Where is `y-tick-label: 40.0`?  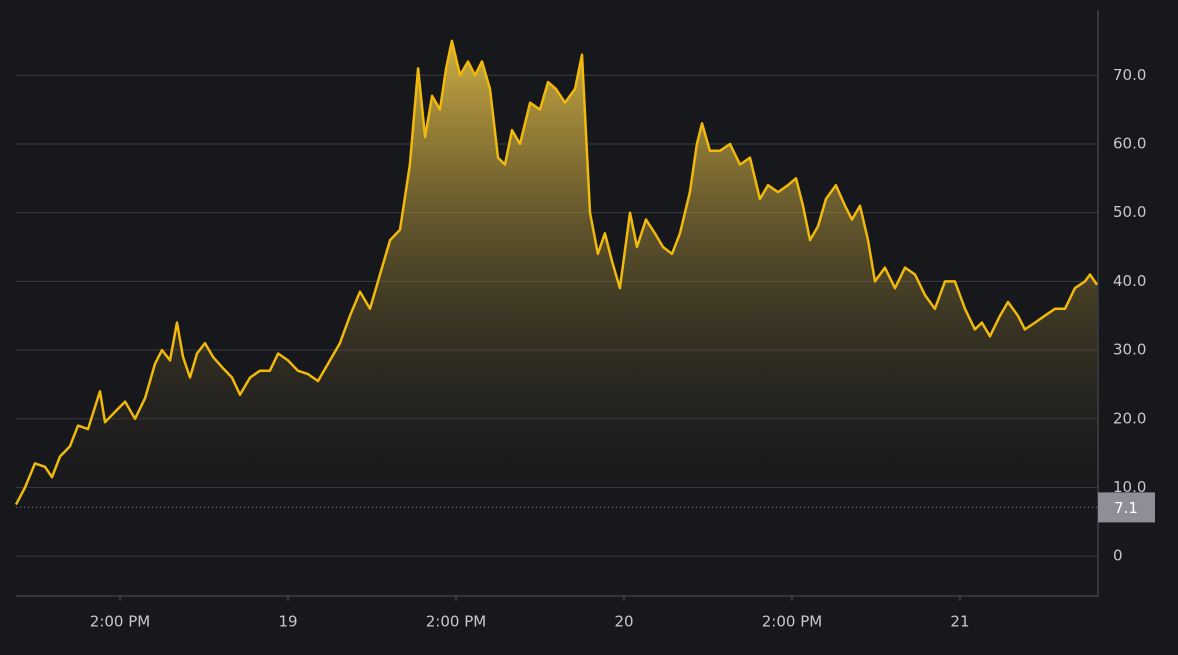
y-tick-label: 40.0 is located at coordinates (1129, 281).